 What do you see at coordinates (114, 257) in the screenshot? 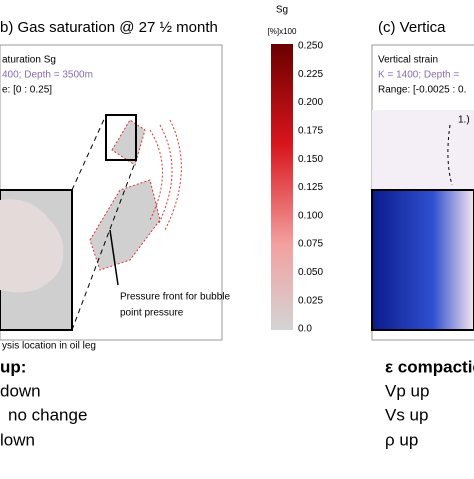
I see `arrow` at bounding box center [114, 257].